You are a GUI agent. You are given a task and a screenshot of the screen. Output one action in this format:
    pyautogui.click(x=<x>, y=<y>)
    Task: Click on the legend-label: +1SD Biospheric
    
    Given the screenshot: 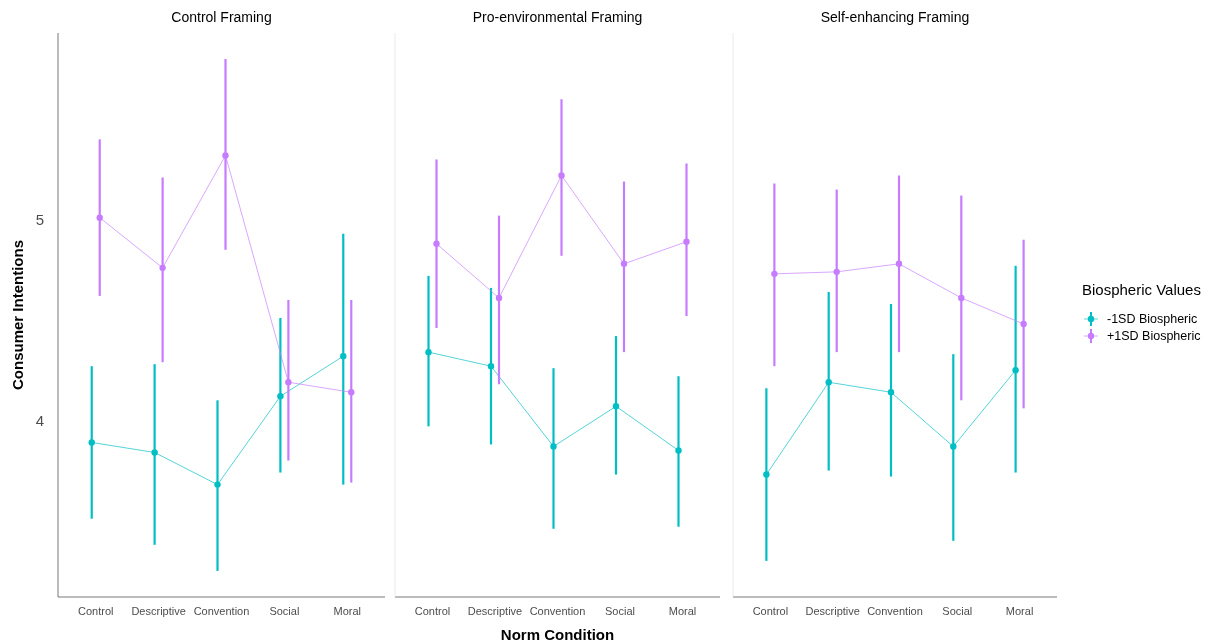 What is the action you would take?
    pyautogui.click(x=1154, y=336)
    